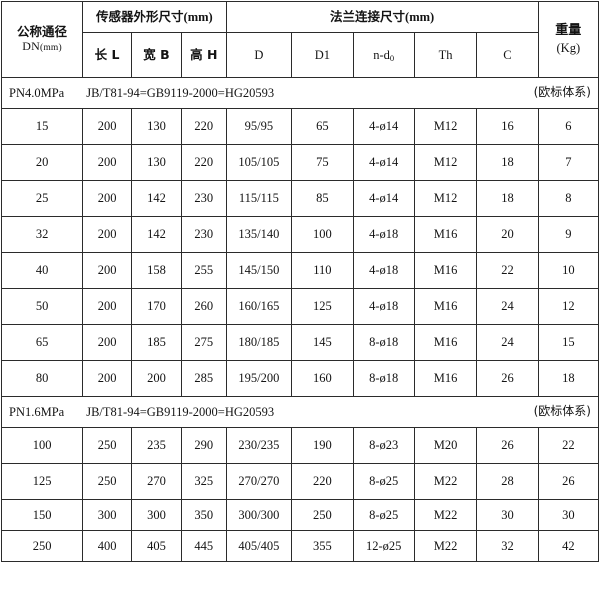 The width and height of the screenshot is (600, 591). Describe the element at coordinates (300, 481) in the screenshot. I see `table-row: 125 250 270 325 270/270 220 8-ø25 M22 28 26` at that location.